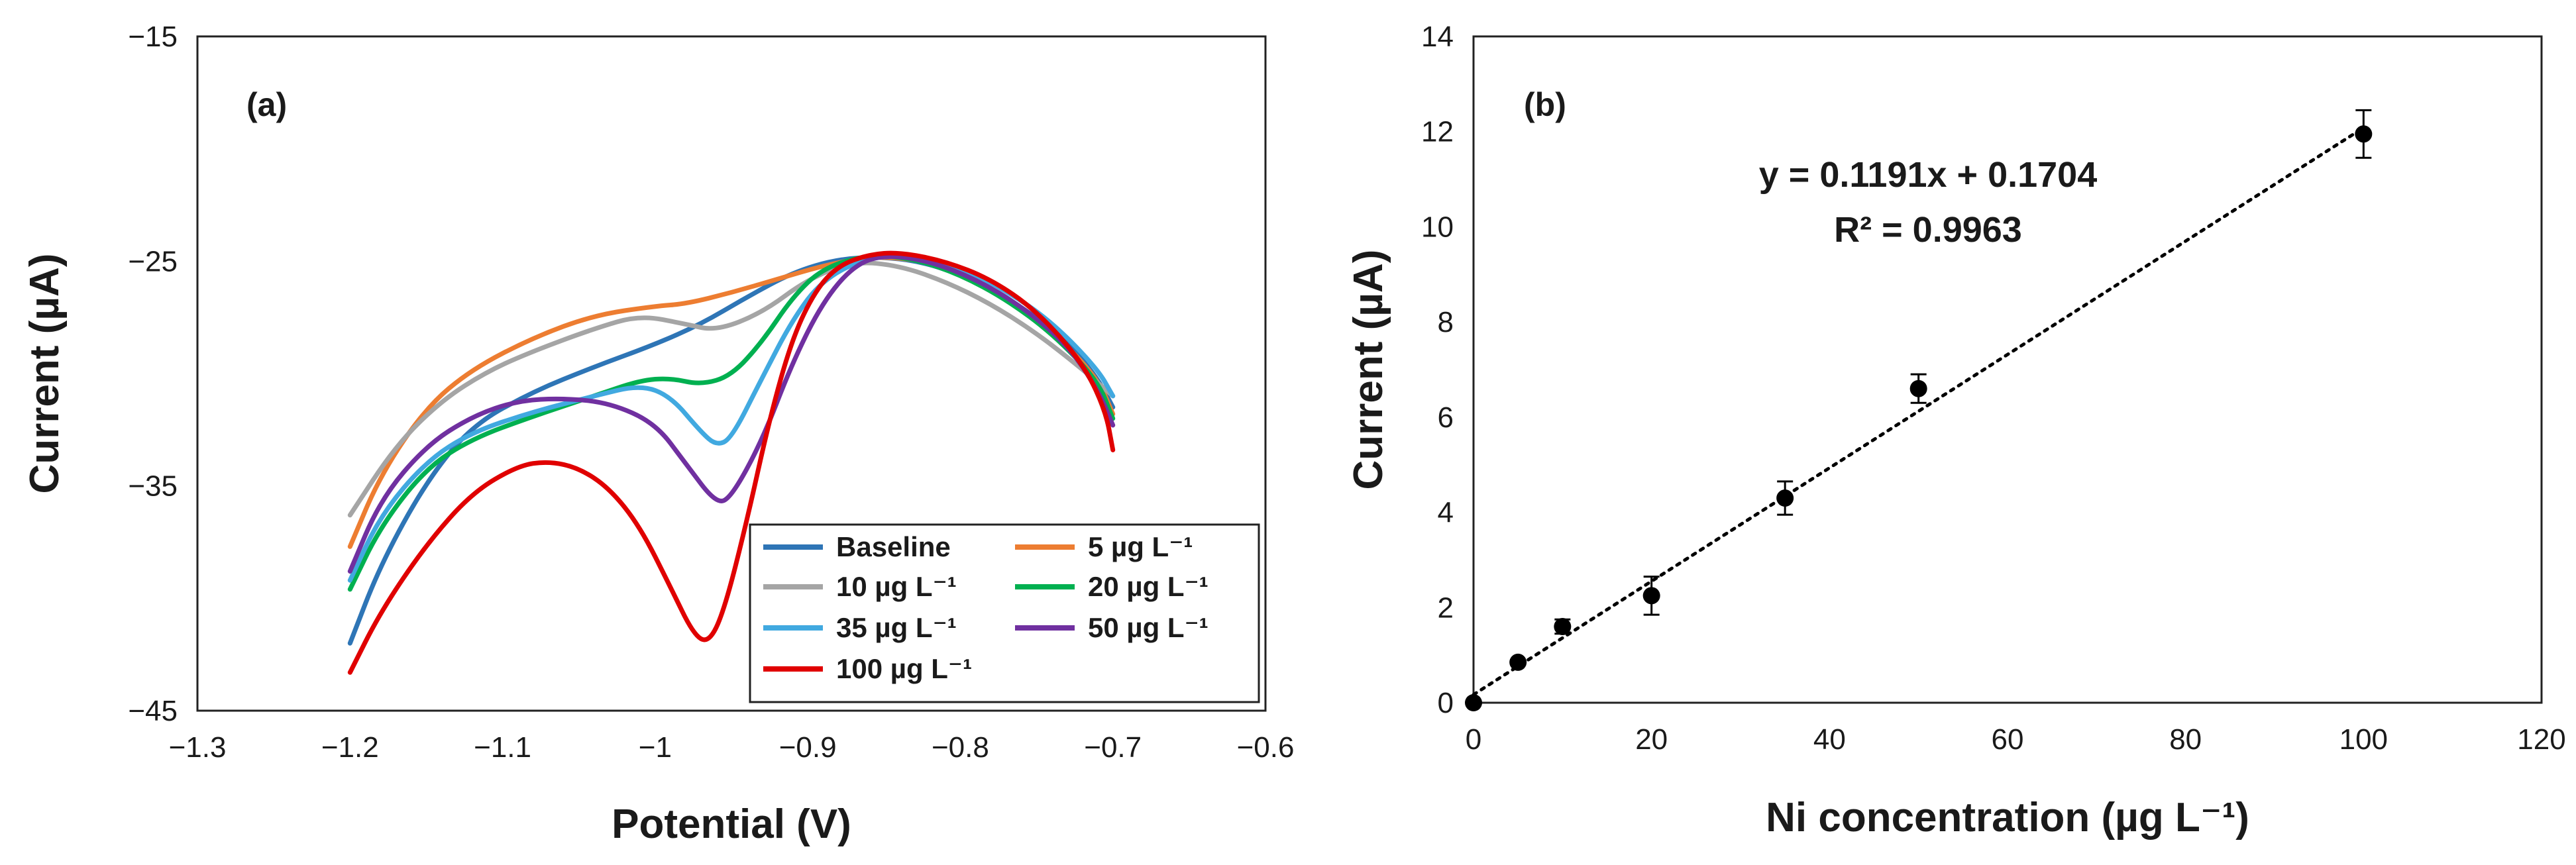 This screenshot has height=865, width=2576. Describe the element at coordinates (153, 711) in the screenshot. I see `y-tick-label: −45` at that location.